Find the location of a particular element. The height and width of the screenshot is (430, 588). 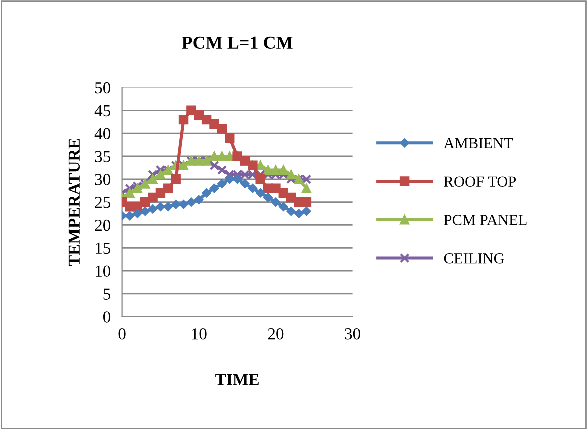

y-tick-label: 15 is located at coordinates (103, 248).